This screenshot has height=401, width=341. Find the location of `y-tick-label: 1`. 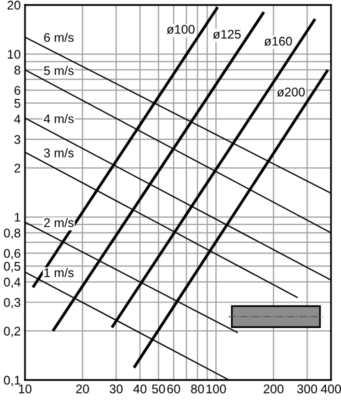

y-tick-label: 1 is located at coordinates (17, 217).